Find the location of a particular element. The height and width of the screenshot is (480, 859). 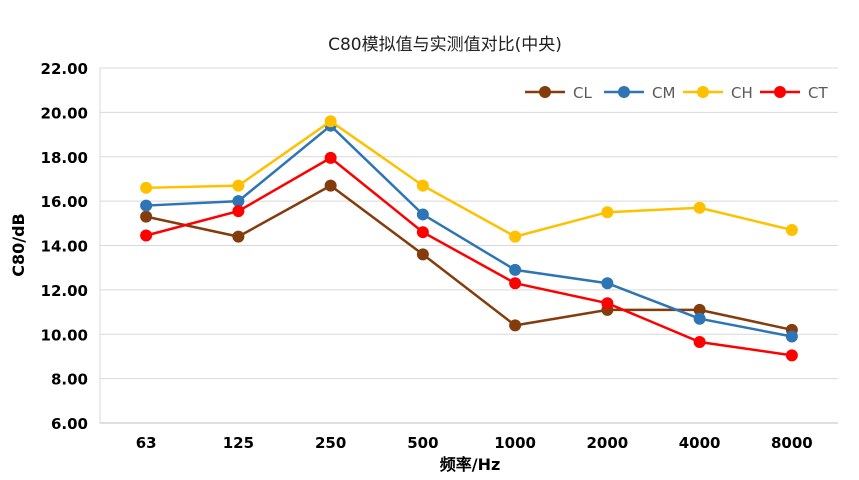

x-tick-label: 4000 is located at coordinates (700, 443).